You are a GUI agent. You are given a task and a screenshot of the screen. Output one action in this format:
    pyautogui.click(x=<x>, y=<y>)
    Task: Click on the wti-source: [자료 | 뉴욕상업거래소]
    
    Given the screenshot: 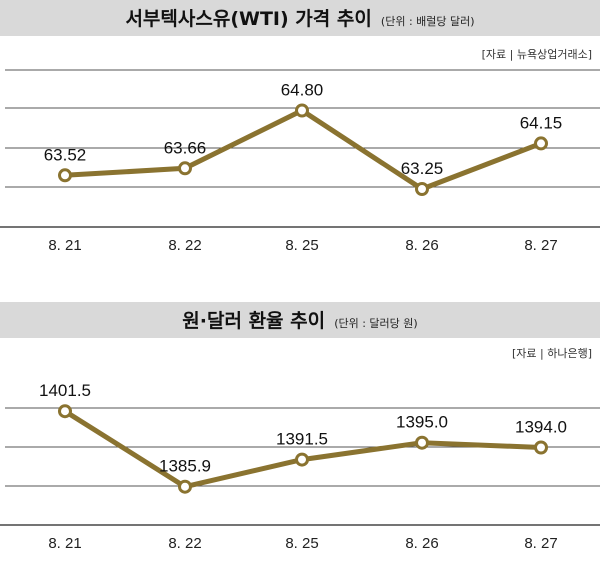 What is the action you would take?
    pyautogui.click(x=537, y=54)
    